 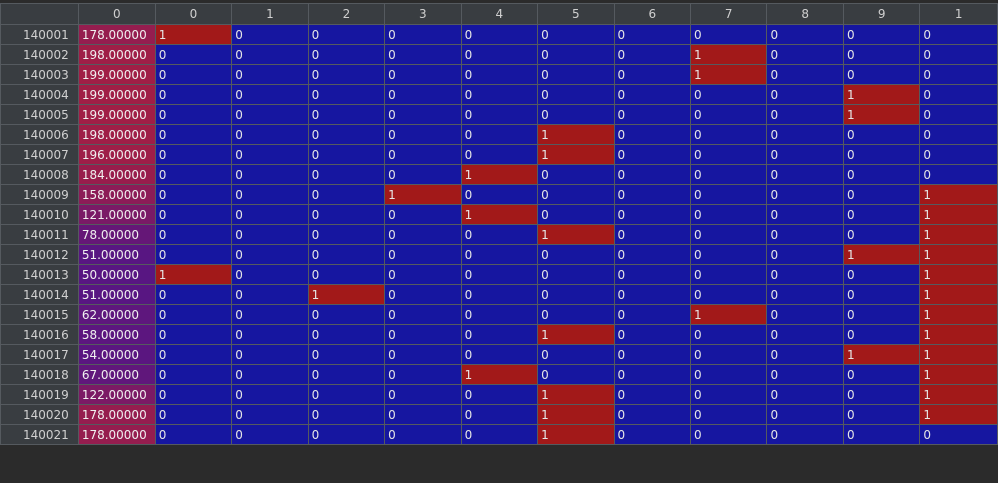 What do you see at coordinates (39, 194) in the screenshot?
I see `row-index: 140009` at bounding box center [39, 194].